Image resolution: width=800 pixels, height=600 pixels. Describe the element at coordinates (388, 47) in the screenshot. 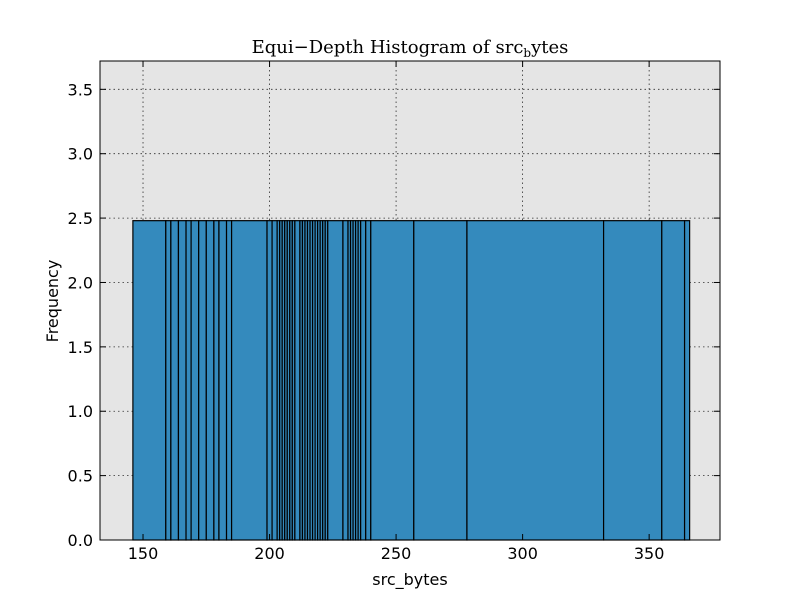

I see `chart-title-main: Equi−Depth Histogram of src` at that location.